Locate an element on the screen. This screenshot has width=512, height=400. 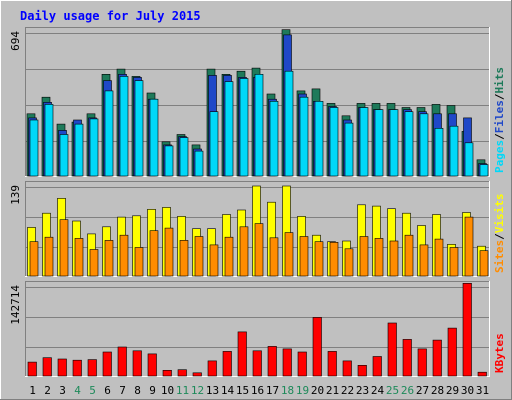
x-tick-label-day-26: 26 is located at coordinates (407, 390).